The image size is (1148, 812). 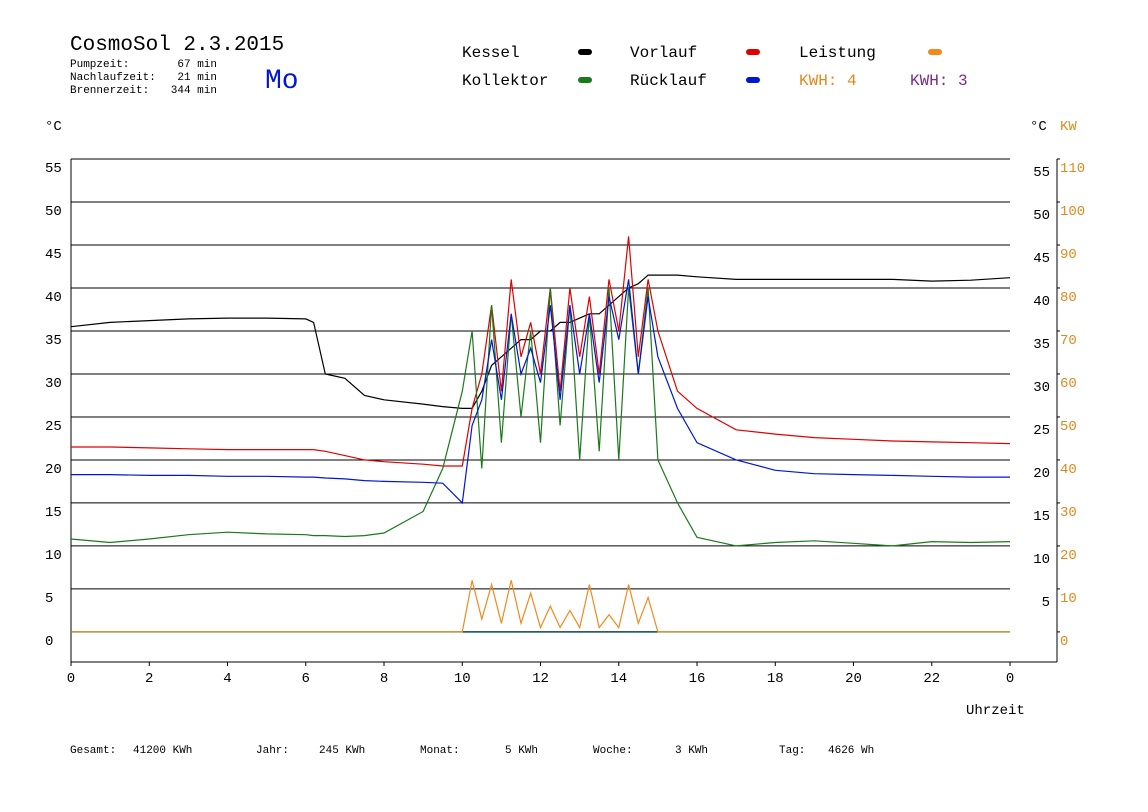 I want to click on y-tick-label: 10, so click(x=53, y=556).